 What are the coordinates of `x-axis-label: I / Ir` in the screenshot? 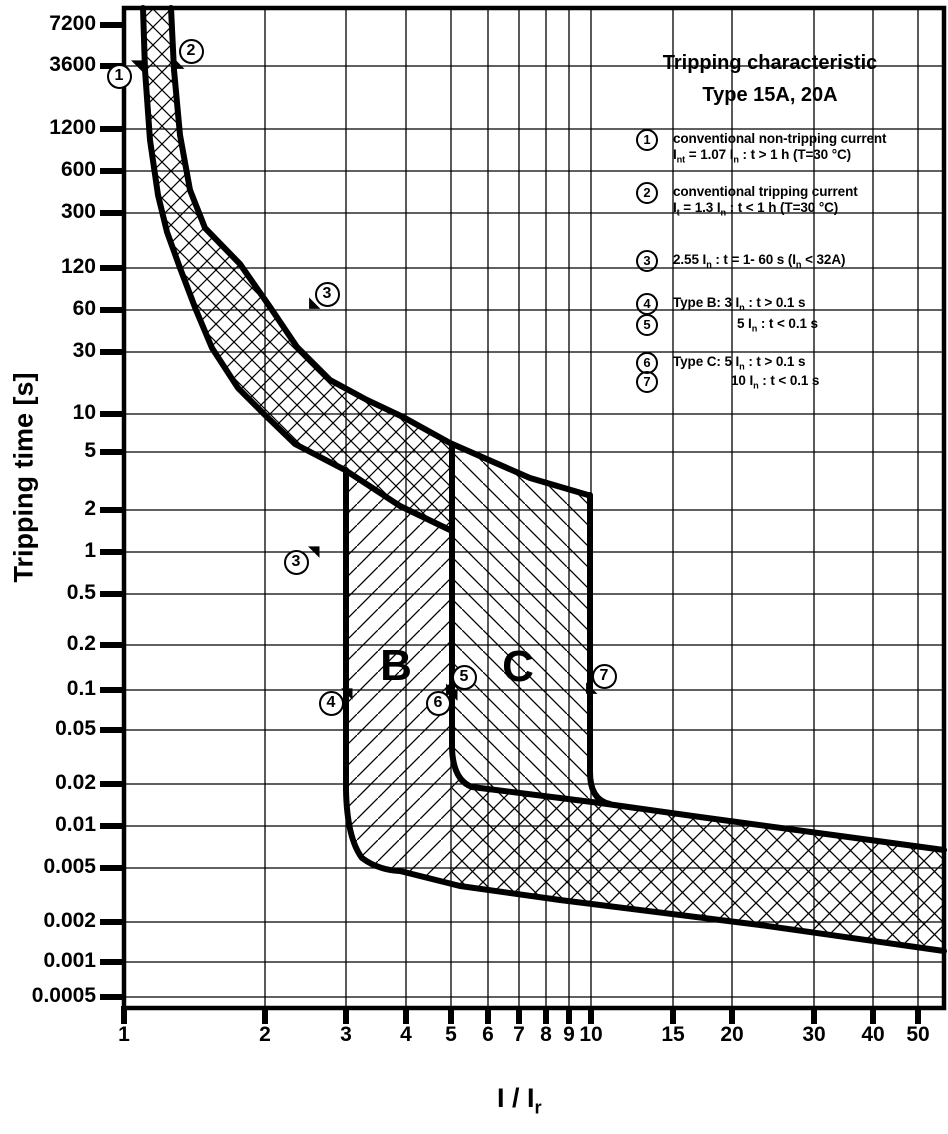 It's located at (519, 1100).